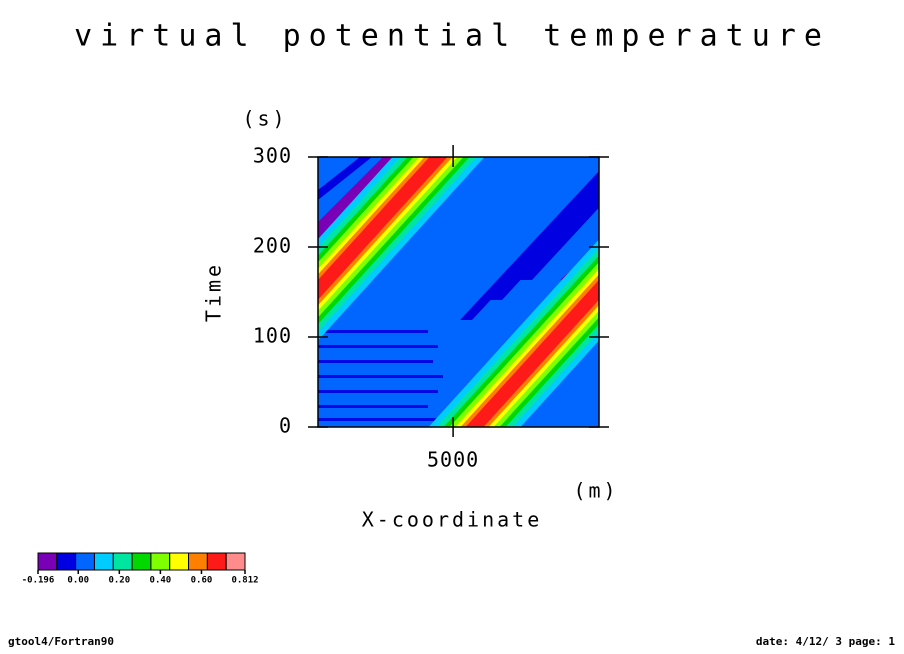 The image size is (904, 654). I want to click on colorbar: -0.196 0.00 0.20 0.40 0.60 0.812, so click(140, 569).